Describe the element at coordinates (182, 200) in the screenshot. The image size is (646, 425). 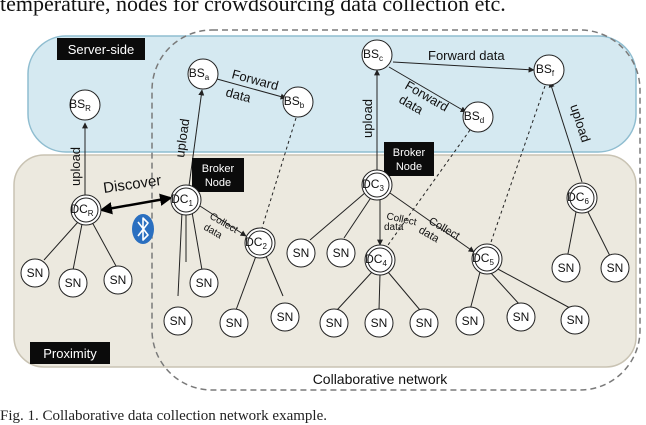
I see `svg-text: DC1` at that location.